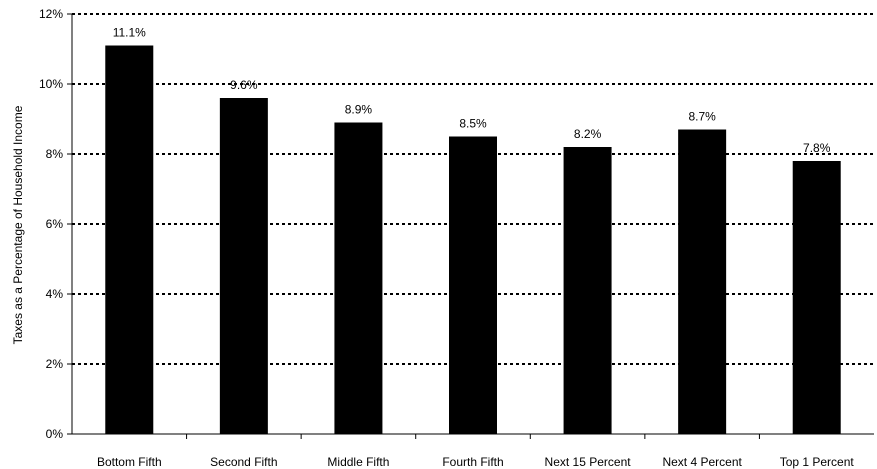 This screenshot has width=877, height=469. I want to click on x-category-label: Middle Fifth, so click(358, 462).